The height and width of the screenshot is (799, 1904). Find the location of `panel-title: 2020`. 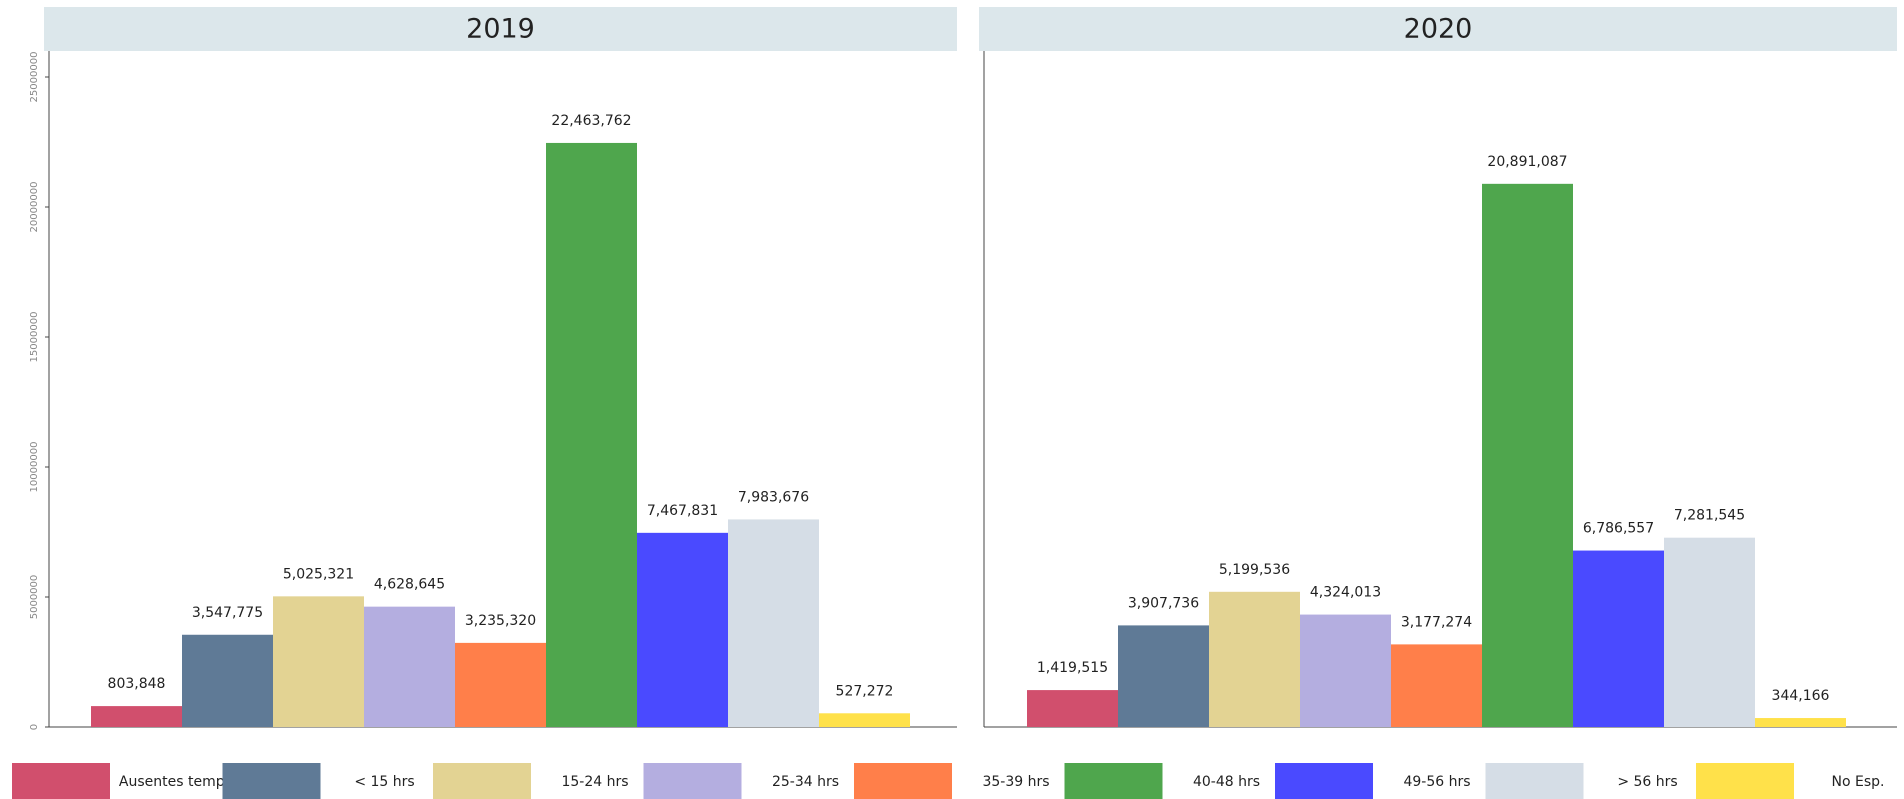

panel-title: 2020 is located at coordinates (1438, 29).